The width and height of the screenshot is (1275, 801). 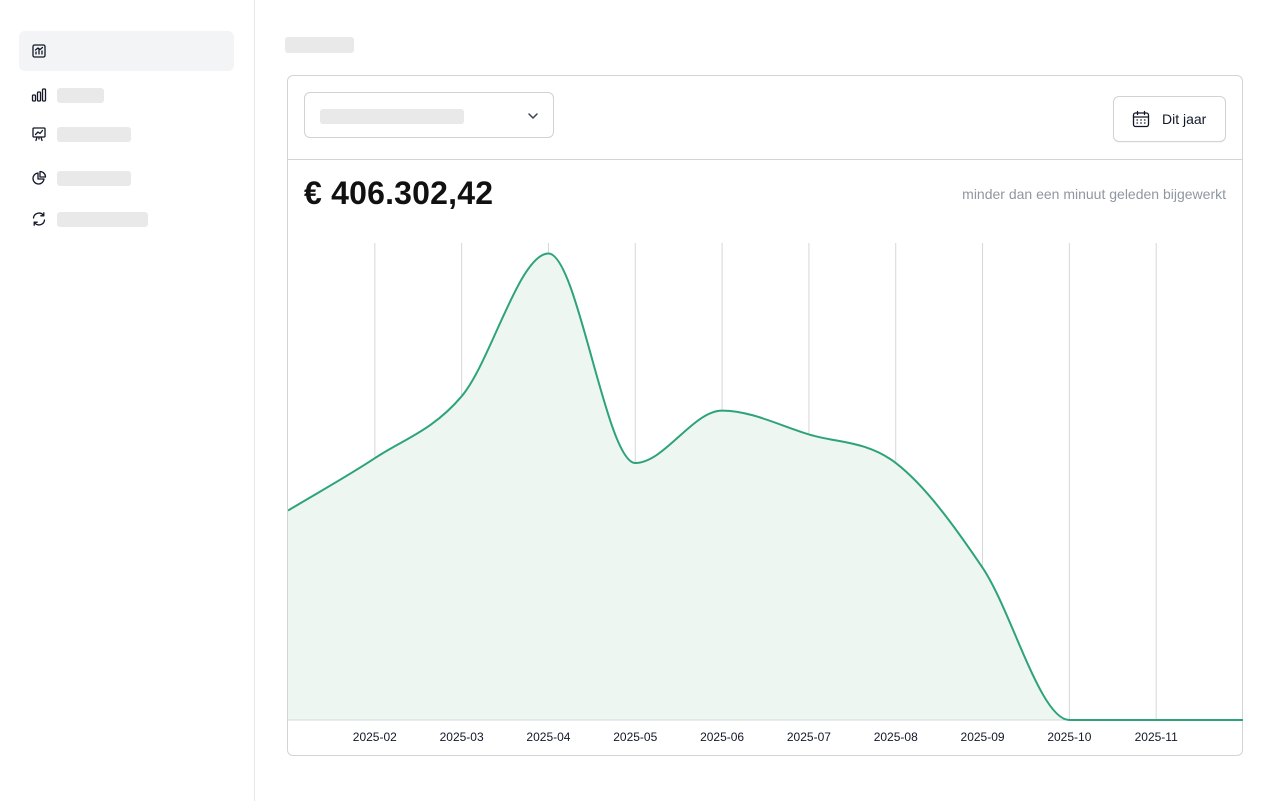 I want to click on total-amount: € 406.302,42, so click(x=399, y=193).